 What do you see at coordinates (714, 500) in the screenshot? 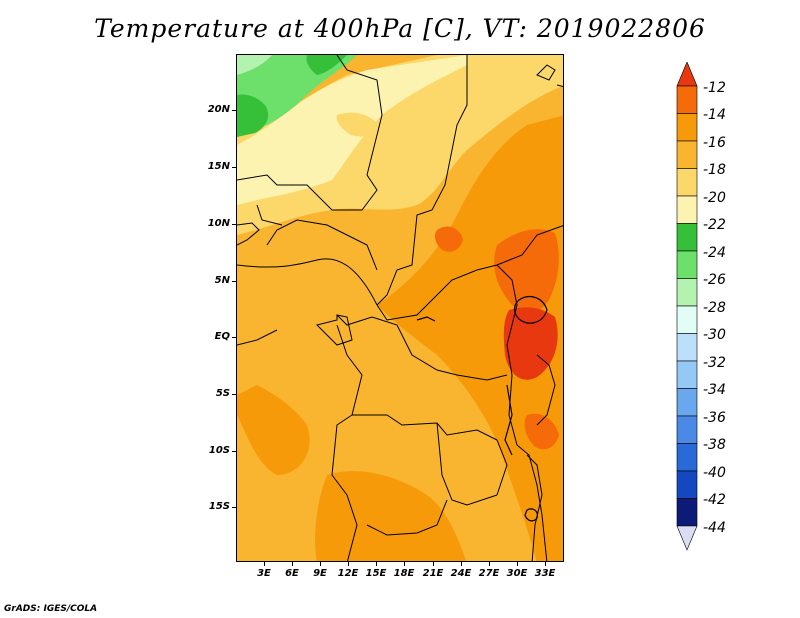
I see `colorbar-label-minus42: -42` at bounding box center [714, 500].